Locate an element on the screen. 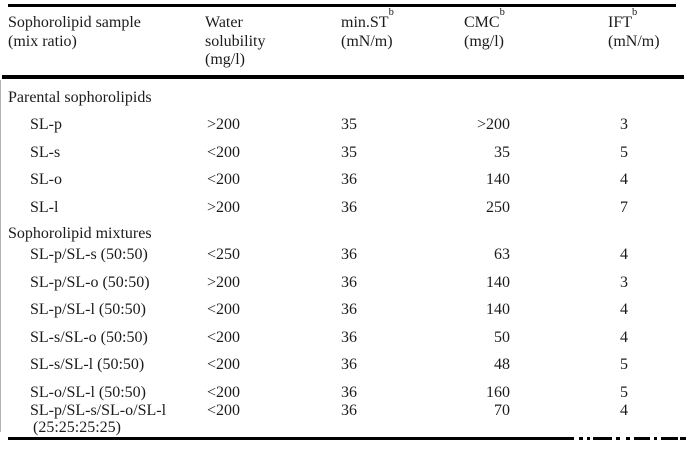  ift-unit: (mN/m) is located at coordinates (634, 41).